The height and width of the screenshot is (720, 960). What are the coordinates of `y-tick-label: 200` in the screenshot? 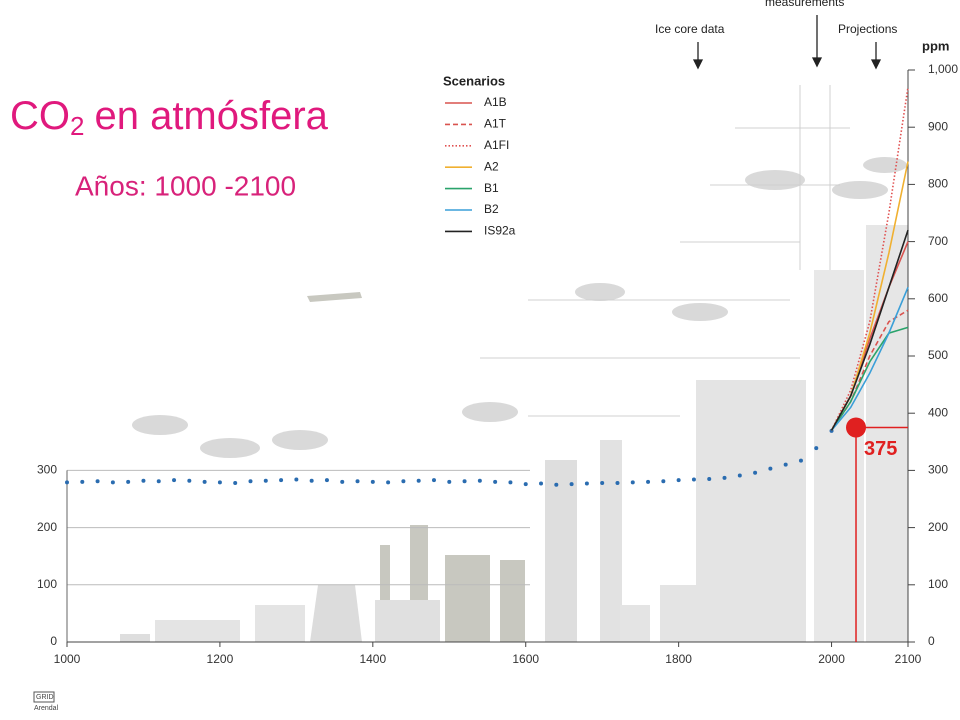 It's located at (47, 527).